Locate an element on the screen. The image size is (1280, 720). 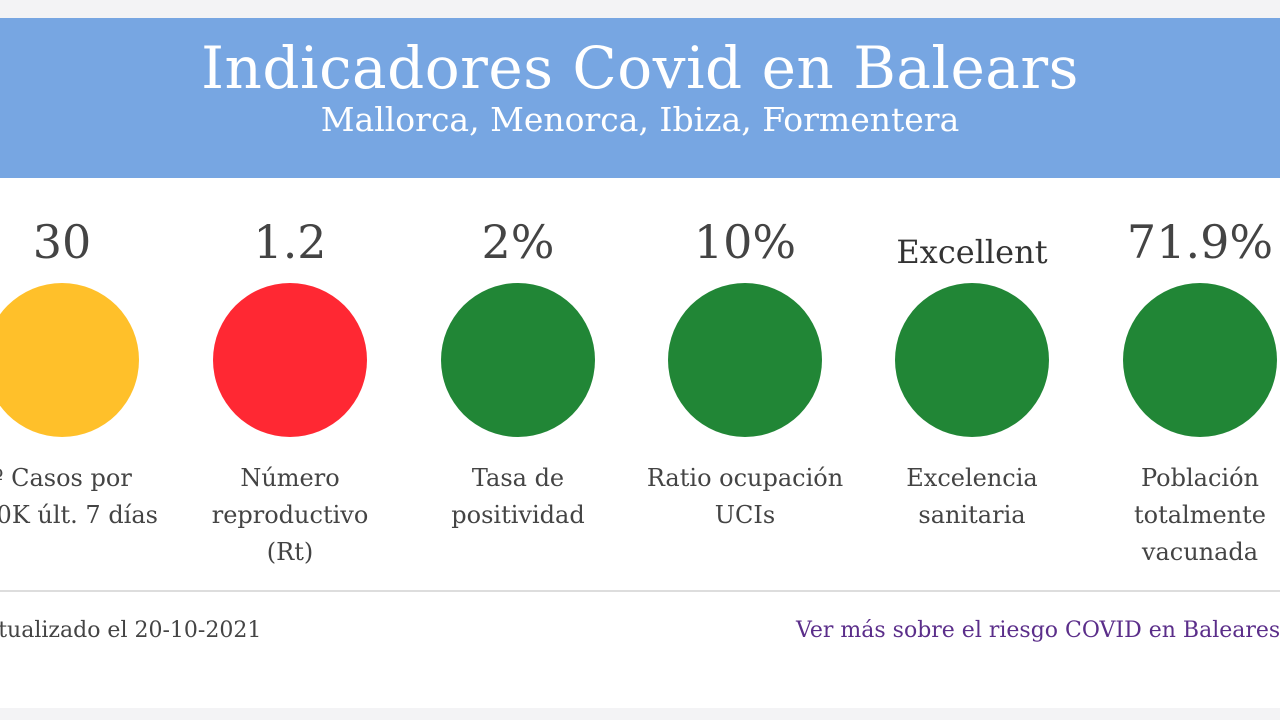
indicator-label: Población totalmente vacunada is located at coordinates (1200, 515).